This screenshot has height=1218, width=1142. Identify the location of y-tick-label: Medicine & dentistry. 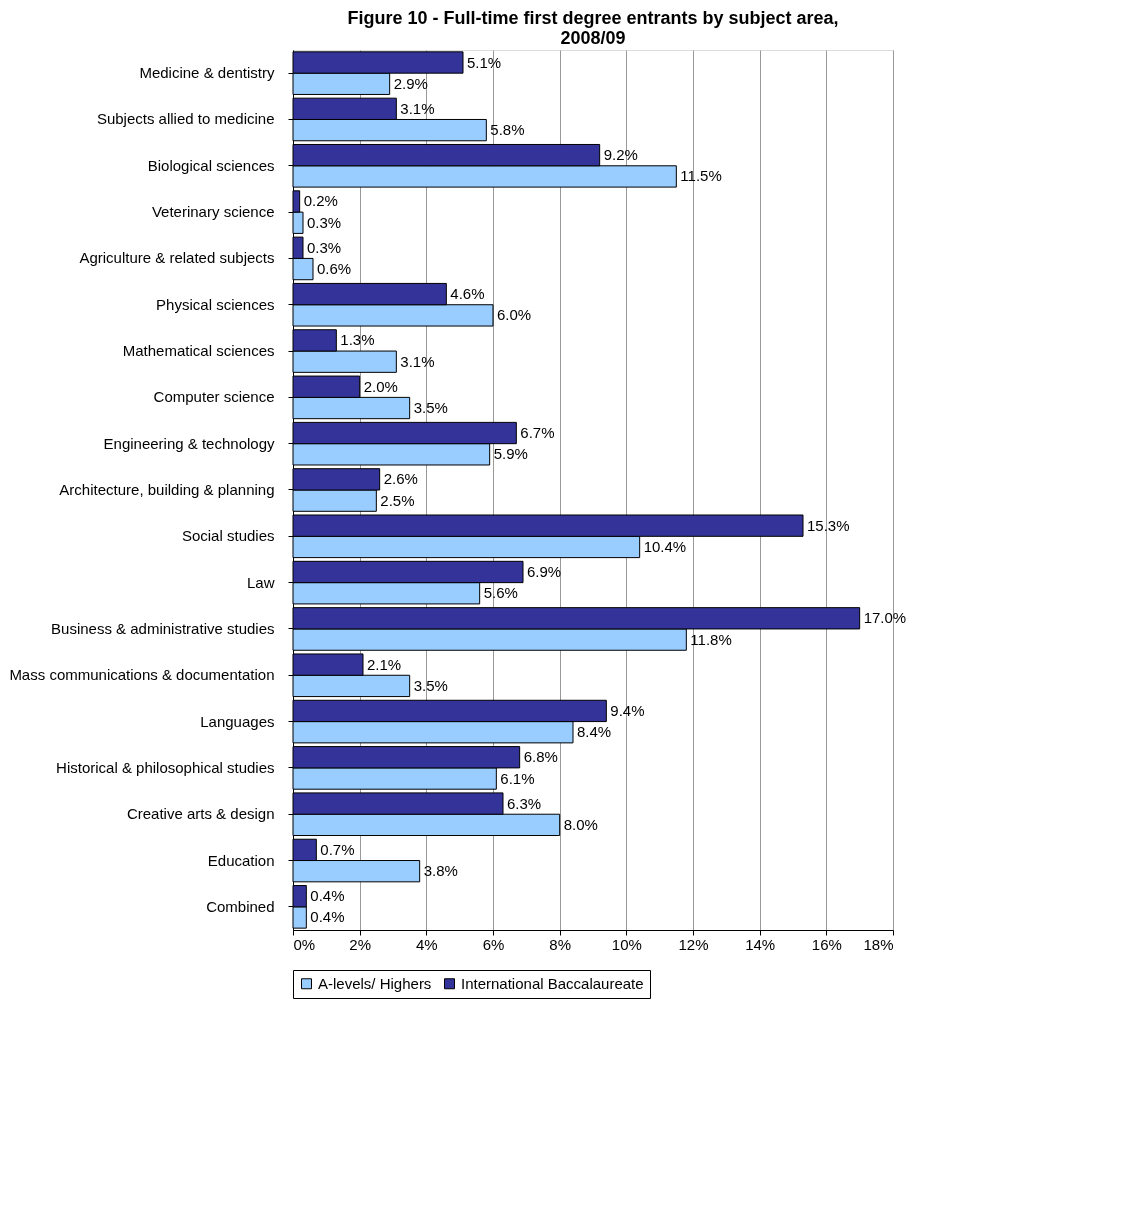
(207, 73).